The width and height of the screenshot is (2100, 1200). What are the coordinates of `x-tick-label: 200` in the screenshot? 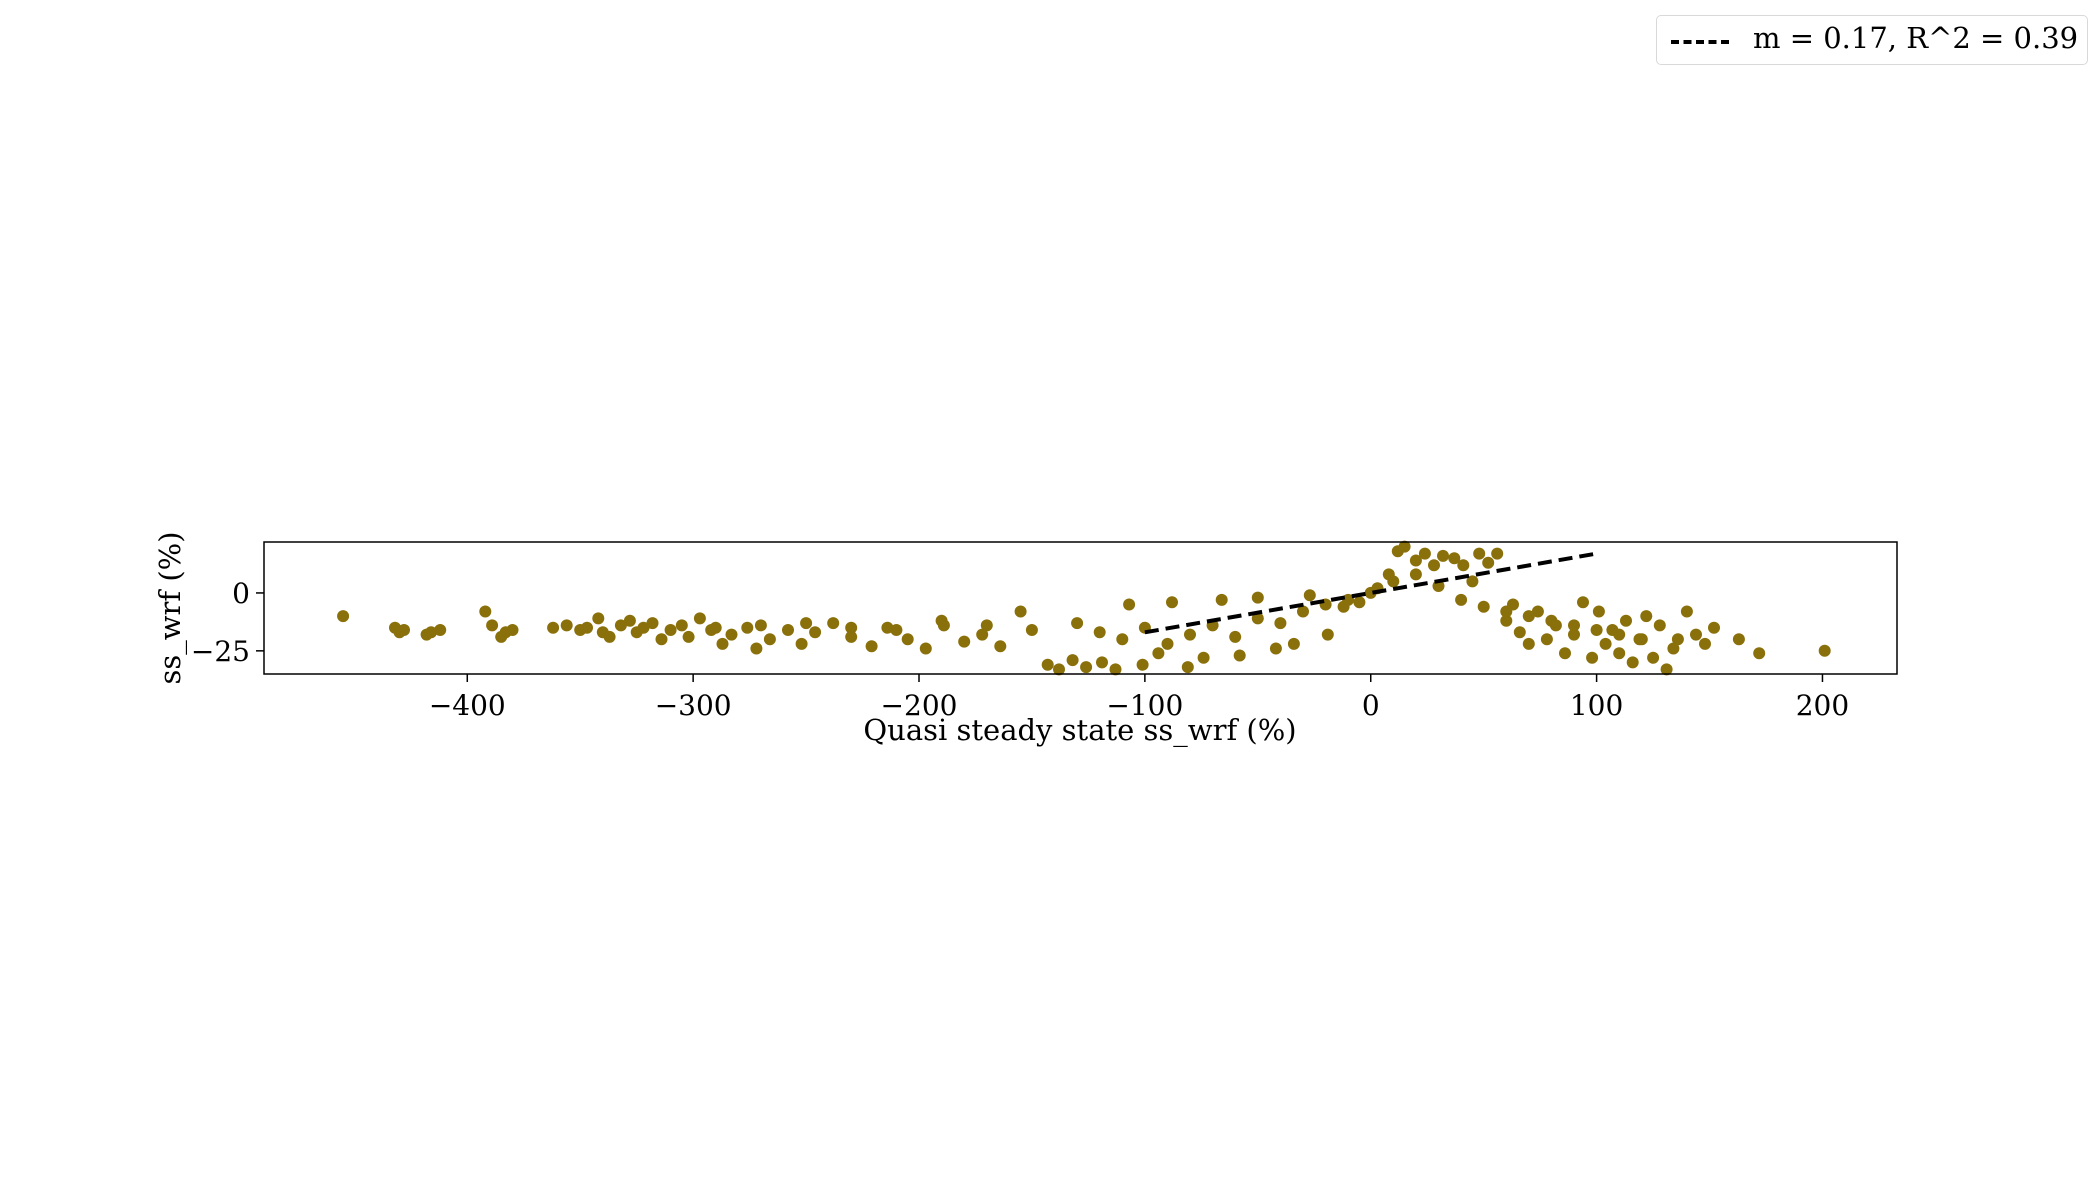 It's located at (1822, 705).